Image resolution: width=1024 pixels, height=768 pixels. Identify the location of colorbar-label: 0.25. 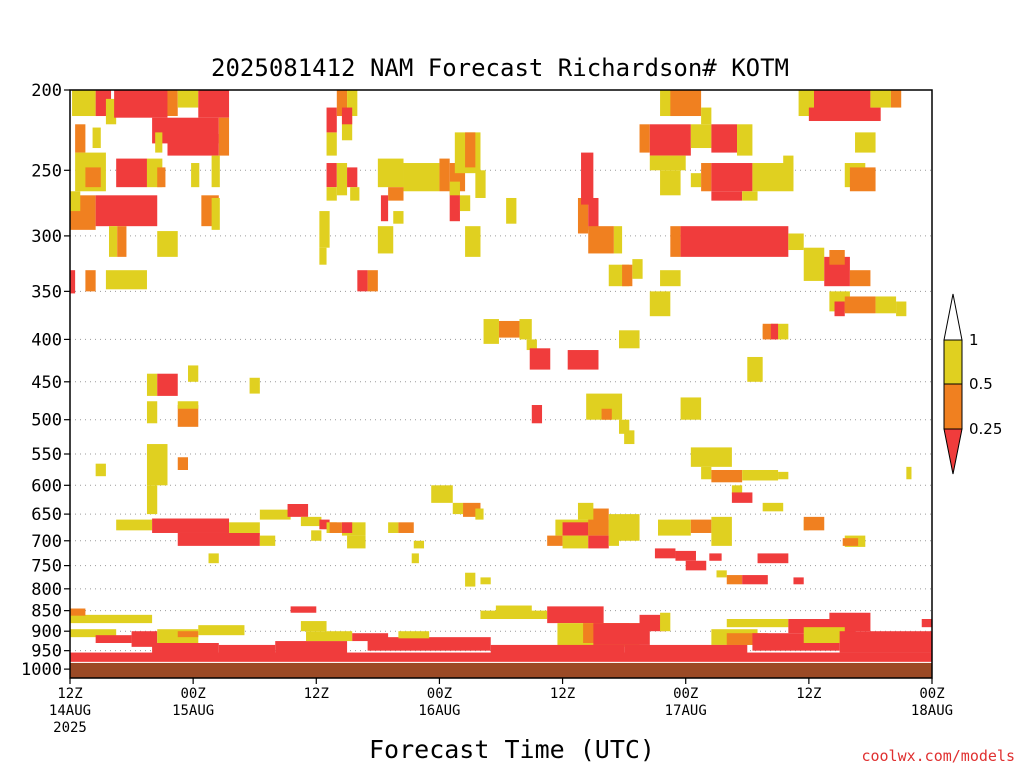
(985, 429).